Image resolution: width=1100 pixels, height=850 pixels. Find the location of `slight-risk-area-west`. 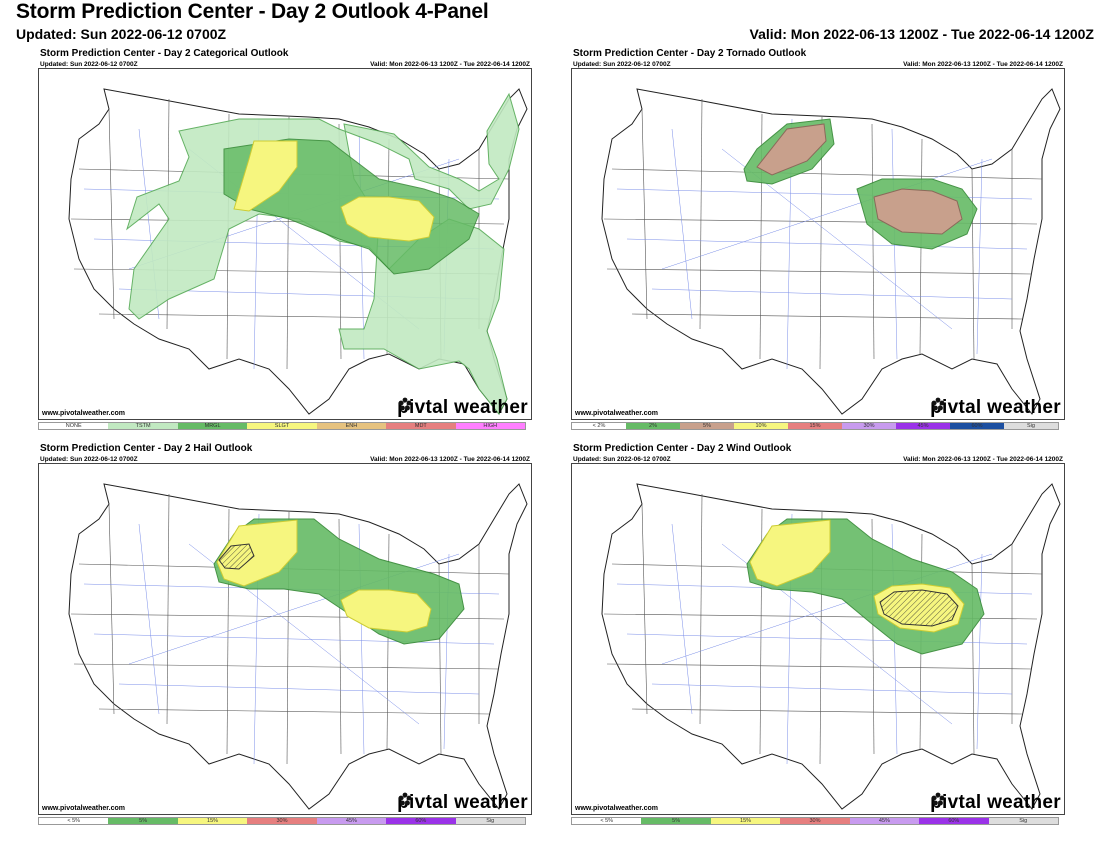

slight-risk-area-west is located at coordinates (265, 176).